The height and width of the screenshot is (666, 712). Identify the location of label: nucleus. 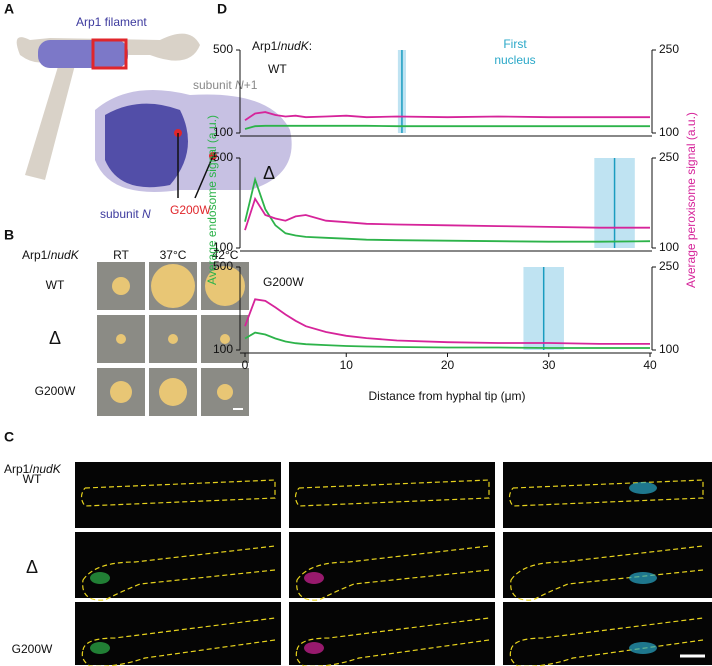
(514, 60).